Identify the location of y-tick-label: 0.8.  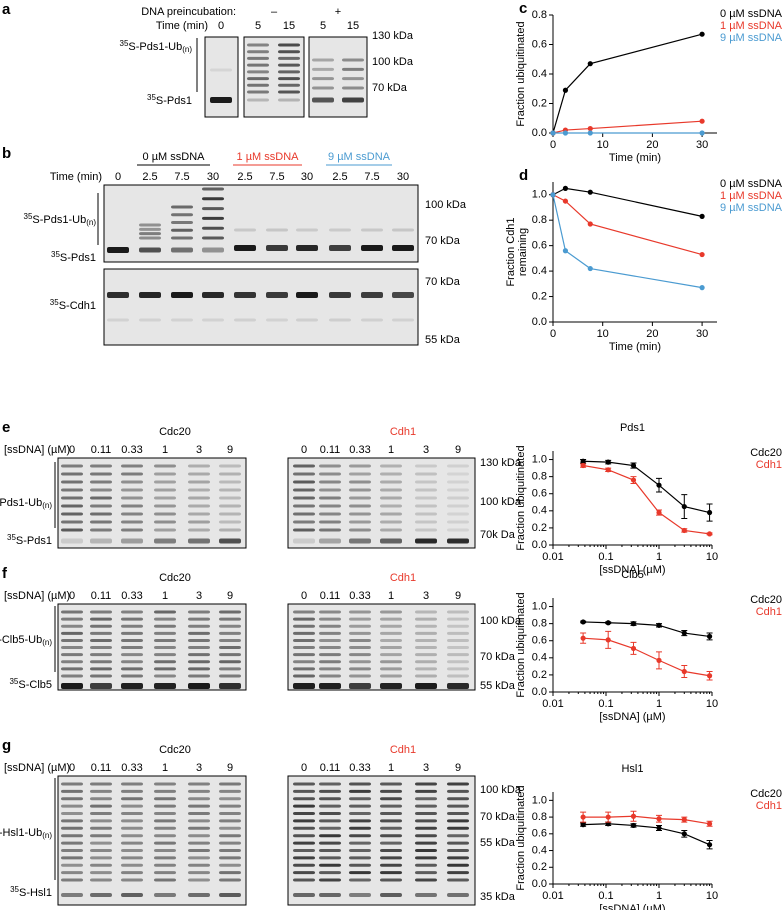
(539, 817).